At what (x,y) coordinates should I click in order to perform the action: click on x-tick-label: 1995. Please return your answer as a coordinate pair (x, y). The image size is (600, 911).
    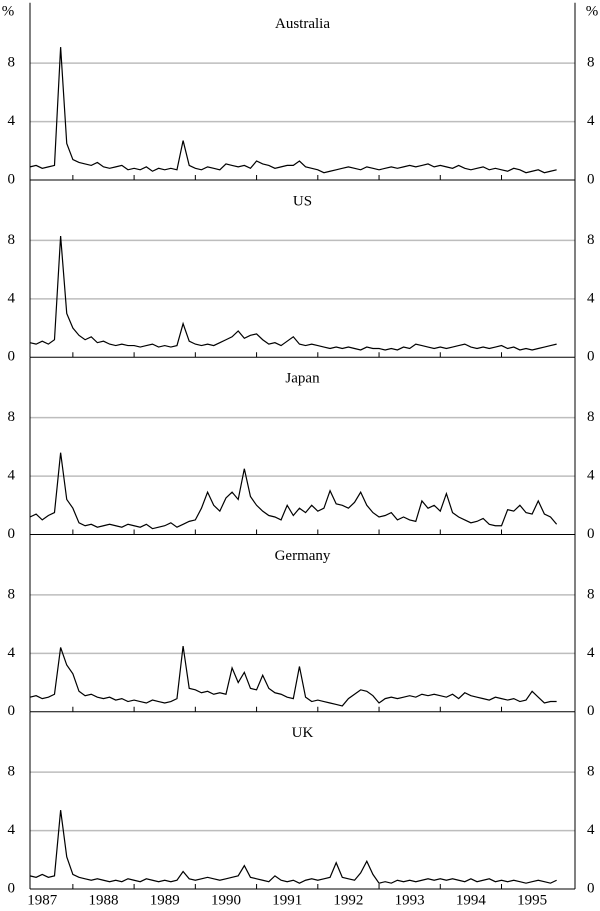
    Looking at the image, I should click on (532, 900).